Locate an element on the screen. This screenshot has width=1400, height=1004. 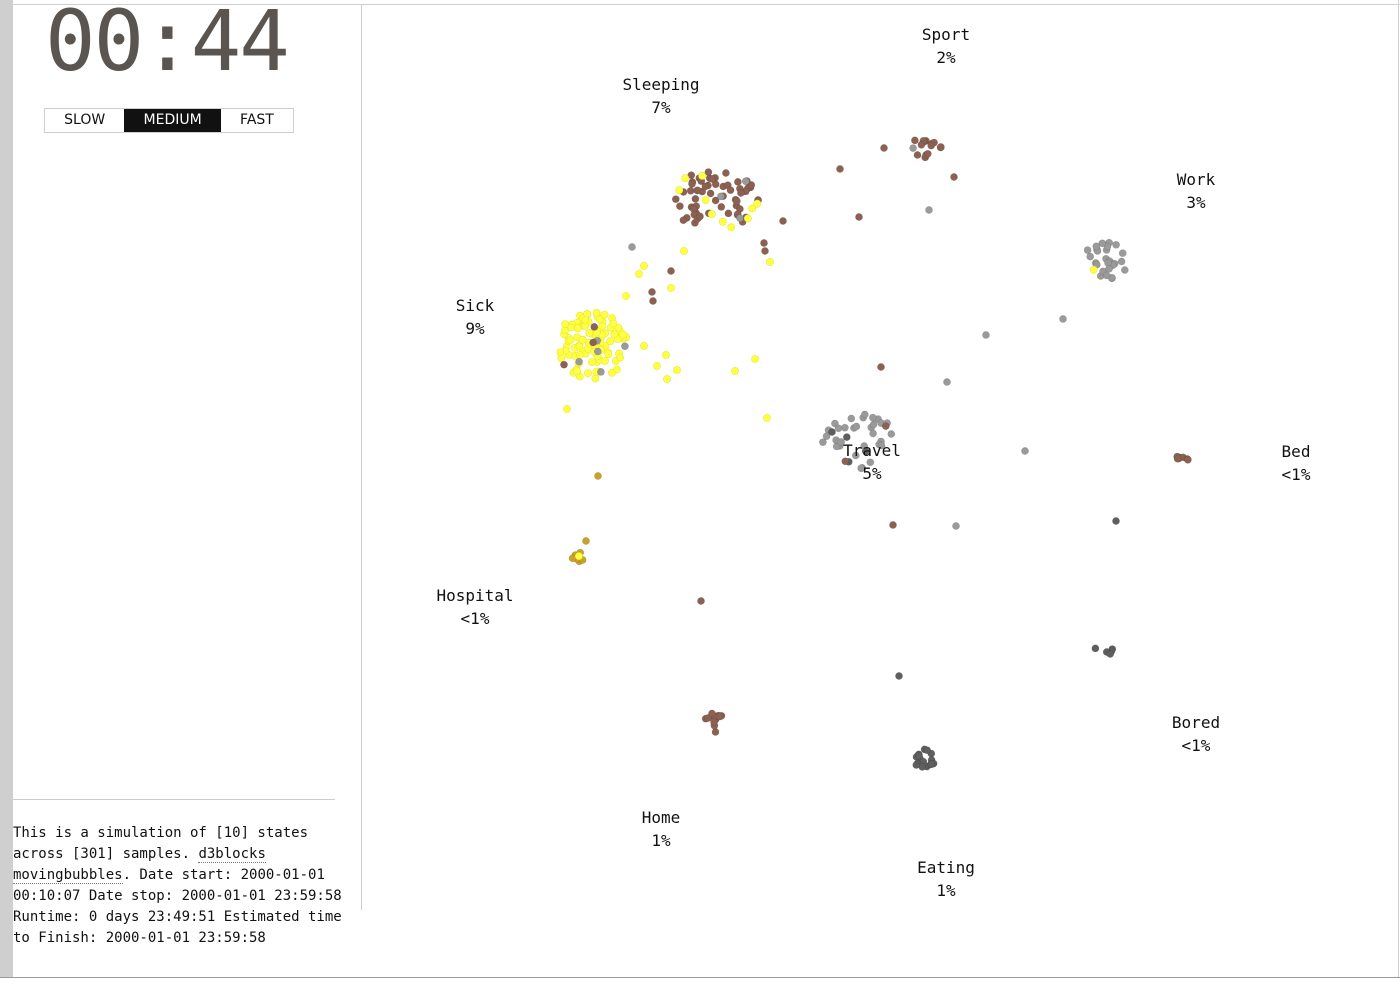
state-percent: 1% is located at coordinates (946, 890).